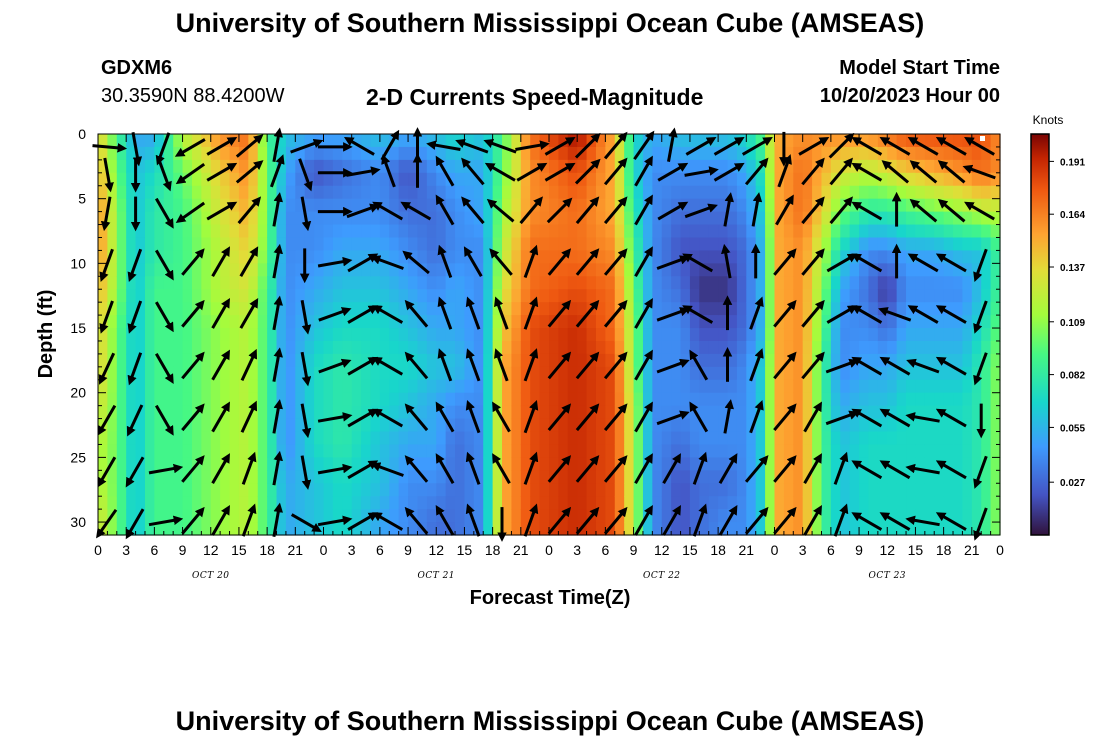 The height and width of the screenshot is (750, 1100). What do you see at coordinates (1040, 334) in the screenshot?
I see `colorbar-scale` at bounding box center [1040, 334].